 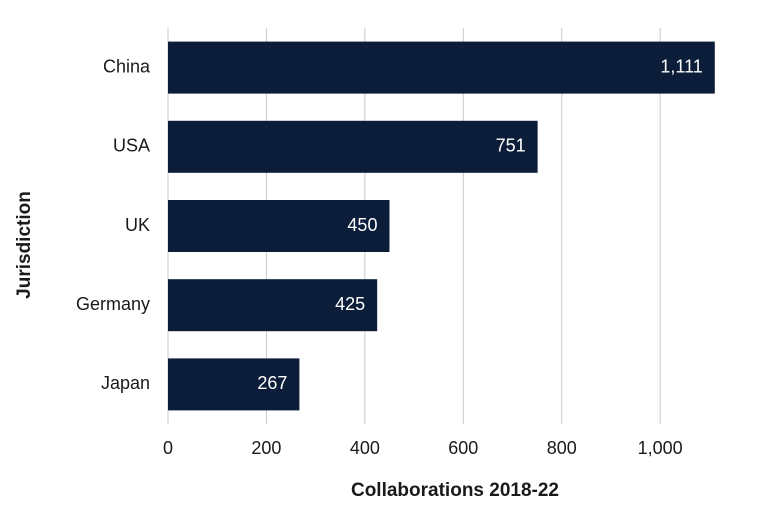 I want to click on value-label: 450, so click(x=362, y=225).